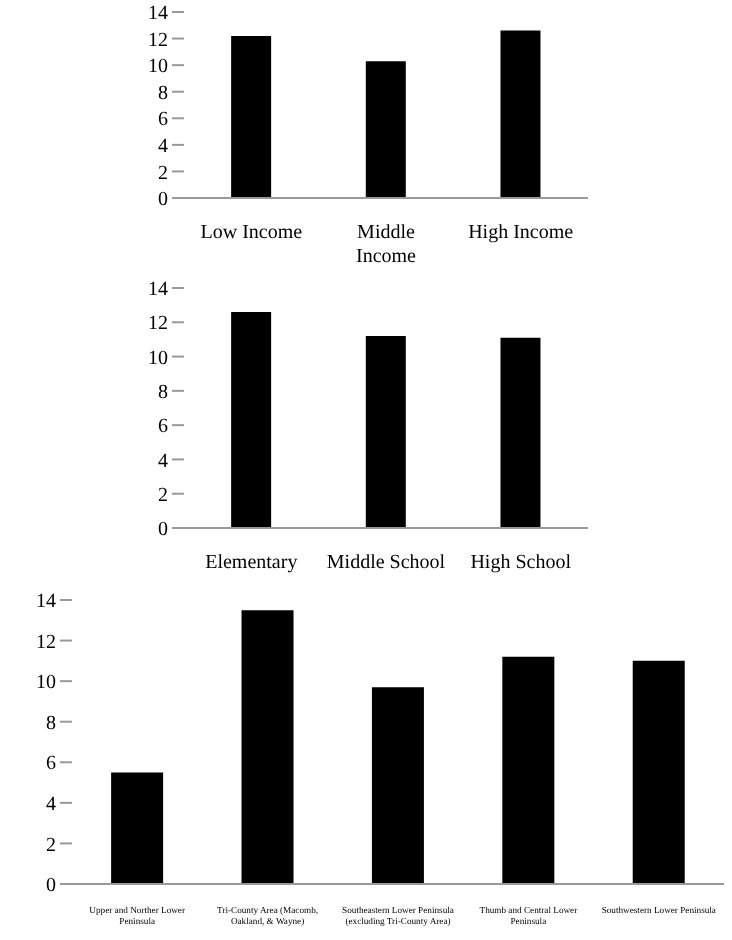 This screenshot has height=940, width=732. Describe the element at coordinates (387, 245) in the screenshot. I see `x-tick-label: Middle Income` at that location.